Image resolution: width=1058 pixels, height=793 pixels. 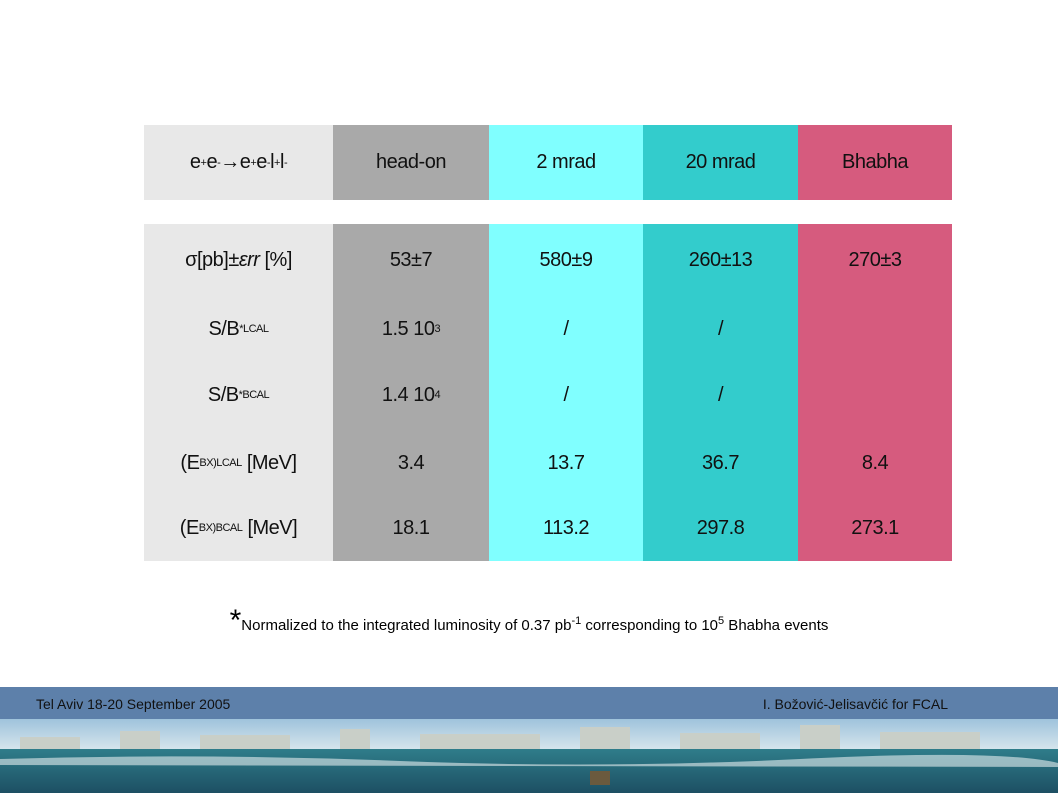 I want to click on text-text: Bhabha, so click(x=875, y=162).